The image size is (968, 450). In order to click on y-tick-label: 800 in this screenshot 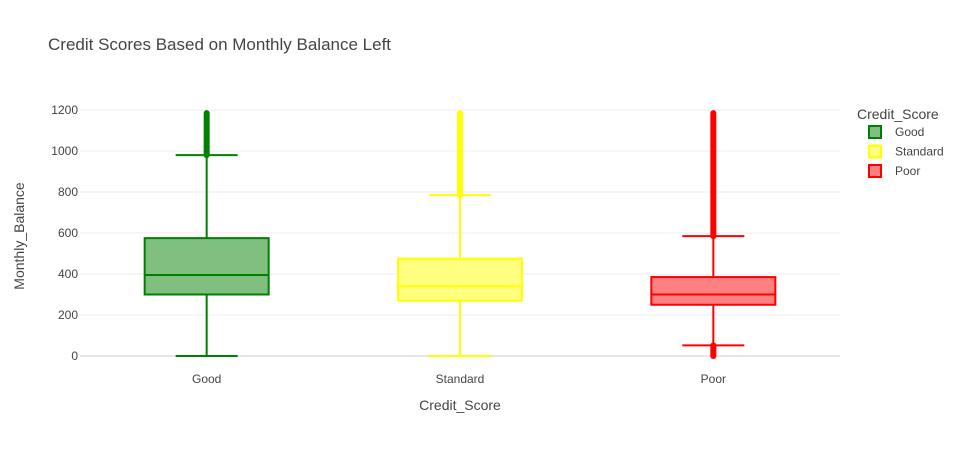, I will do `click(68, 192)`.